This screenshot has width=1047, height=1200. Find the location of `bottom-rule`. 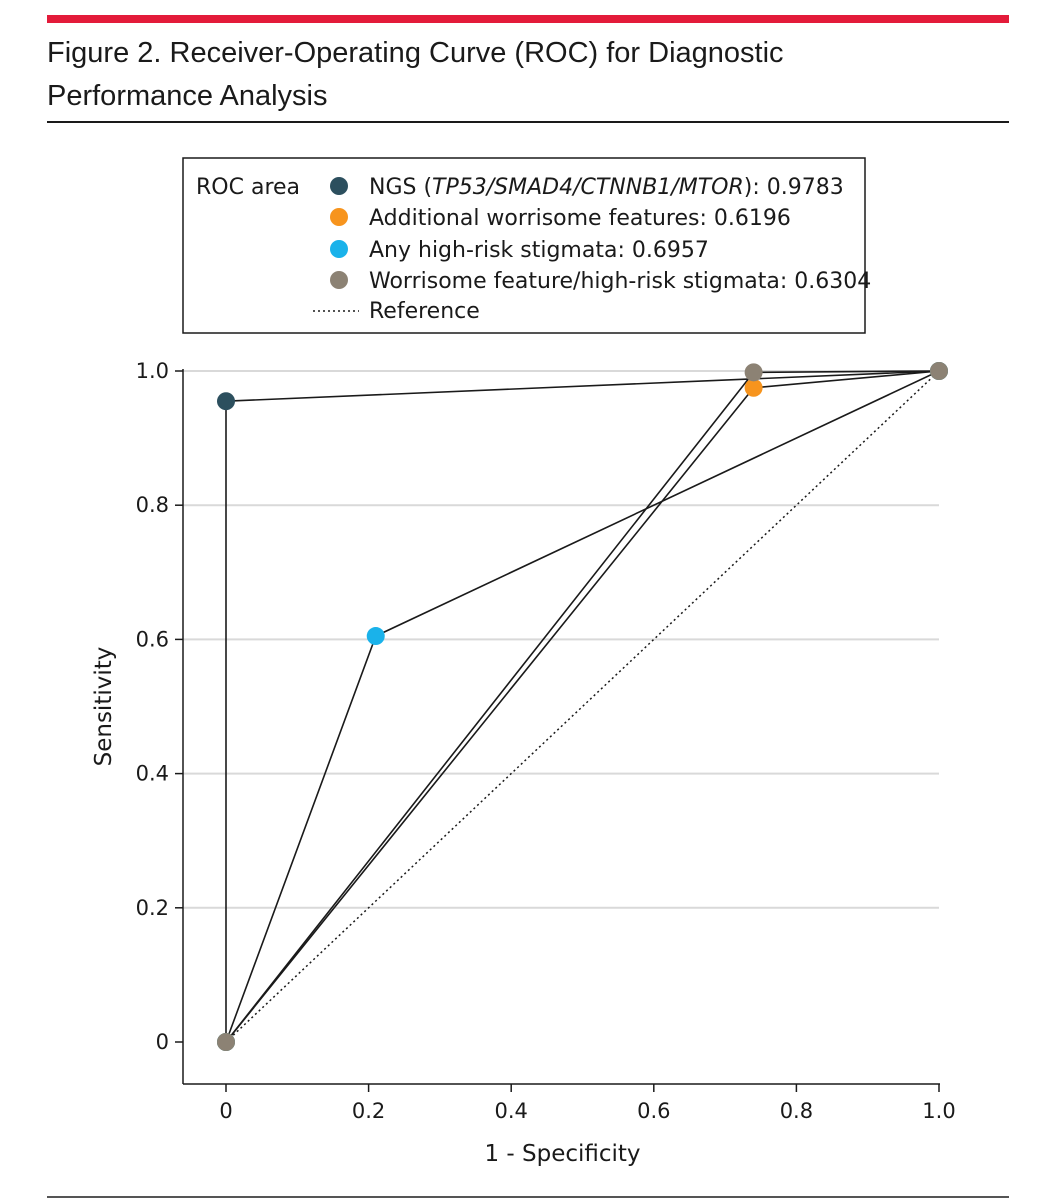

bottom-rule is located at coordinates (528, 1197).